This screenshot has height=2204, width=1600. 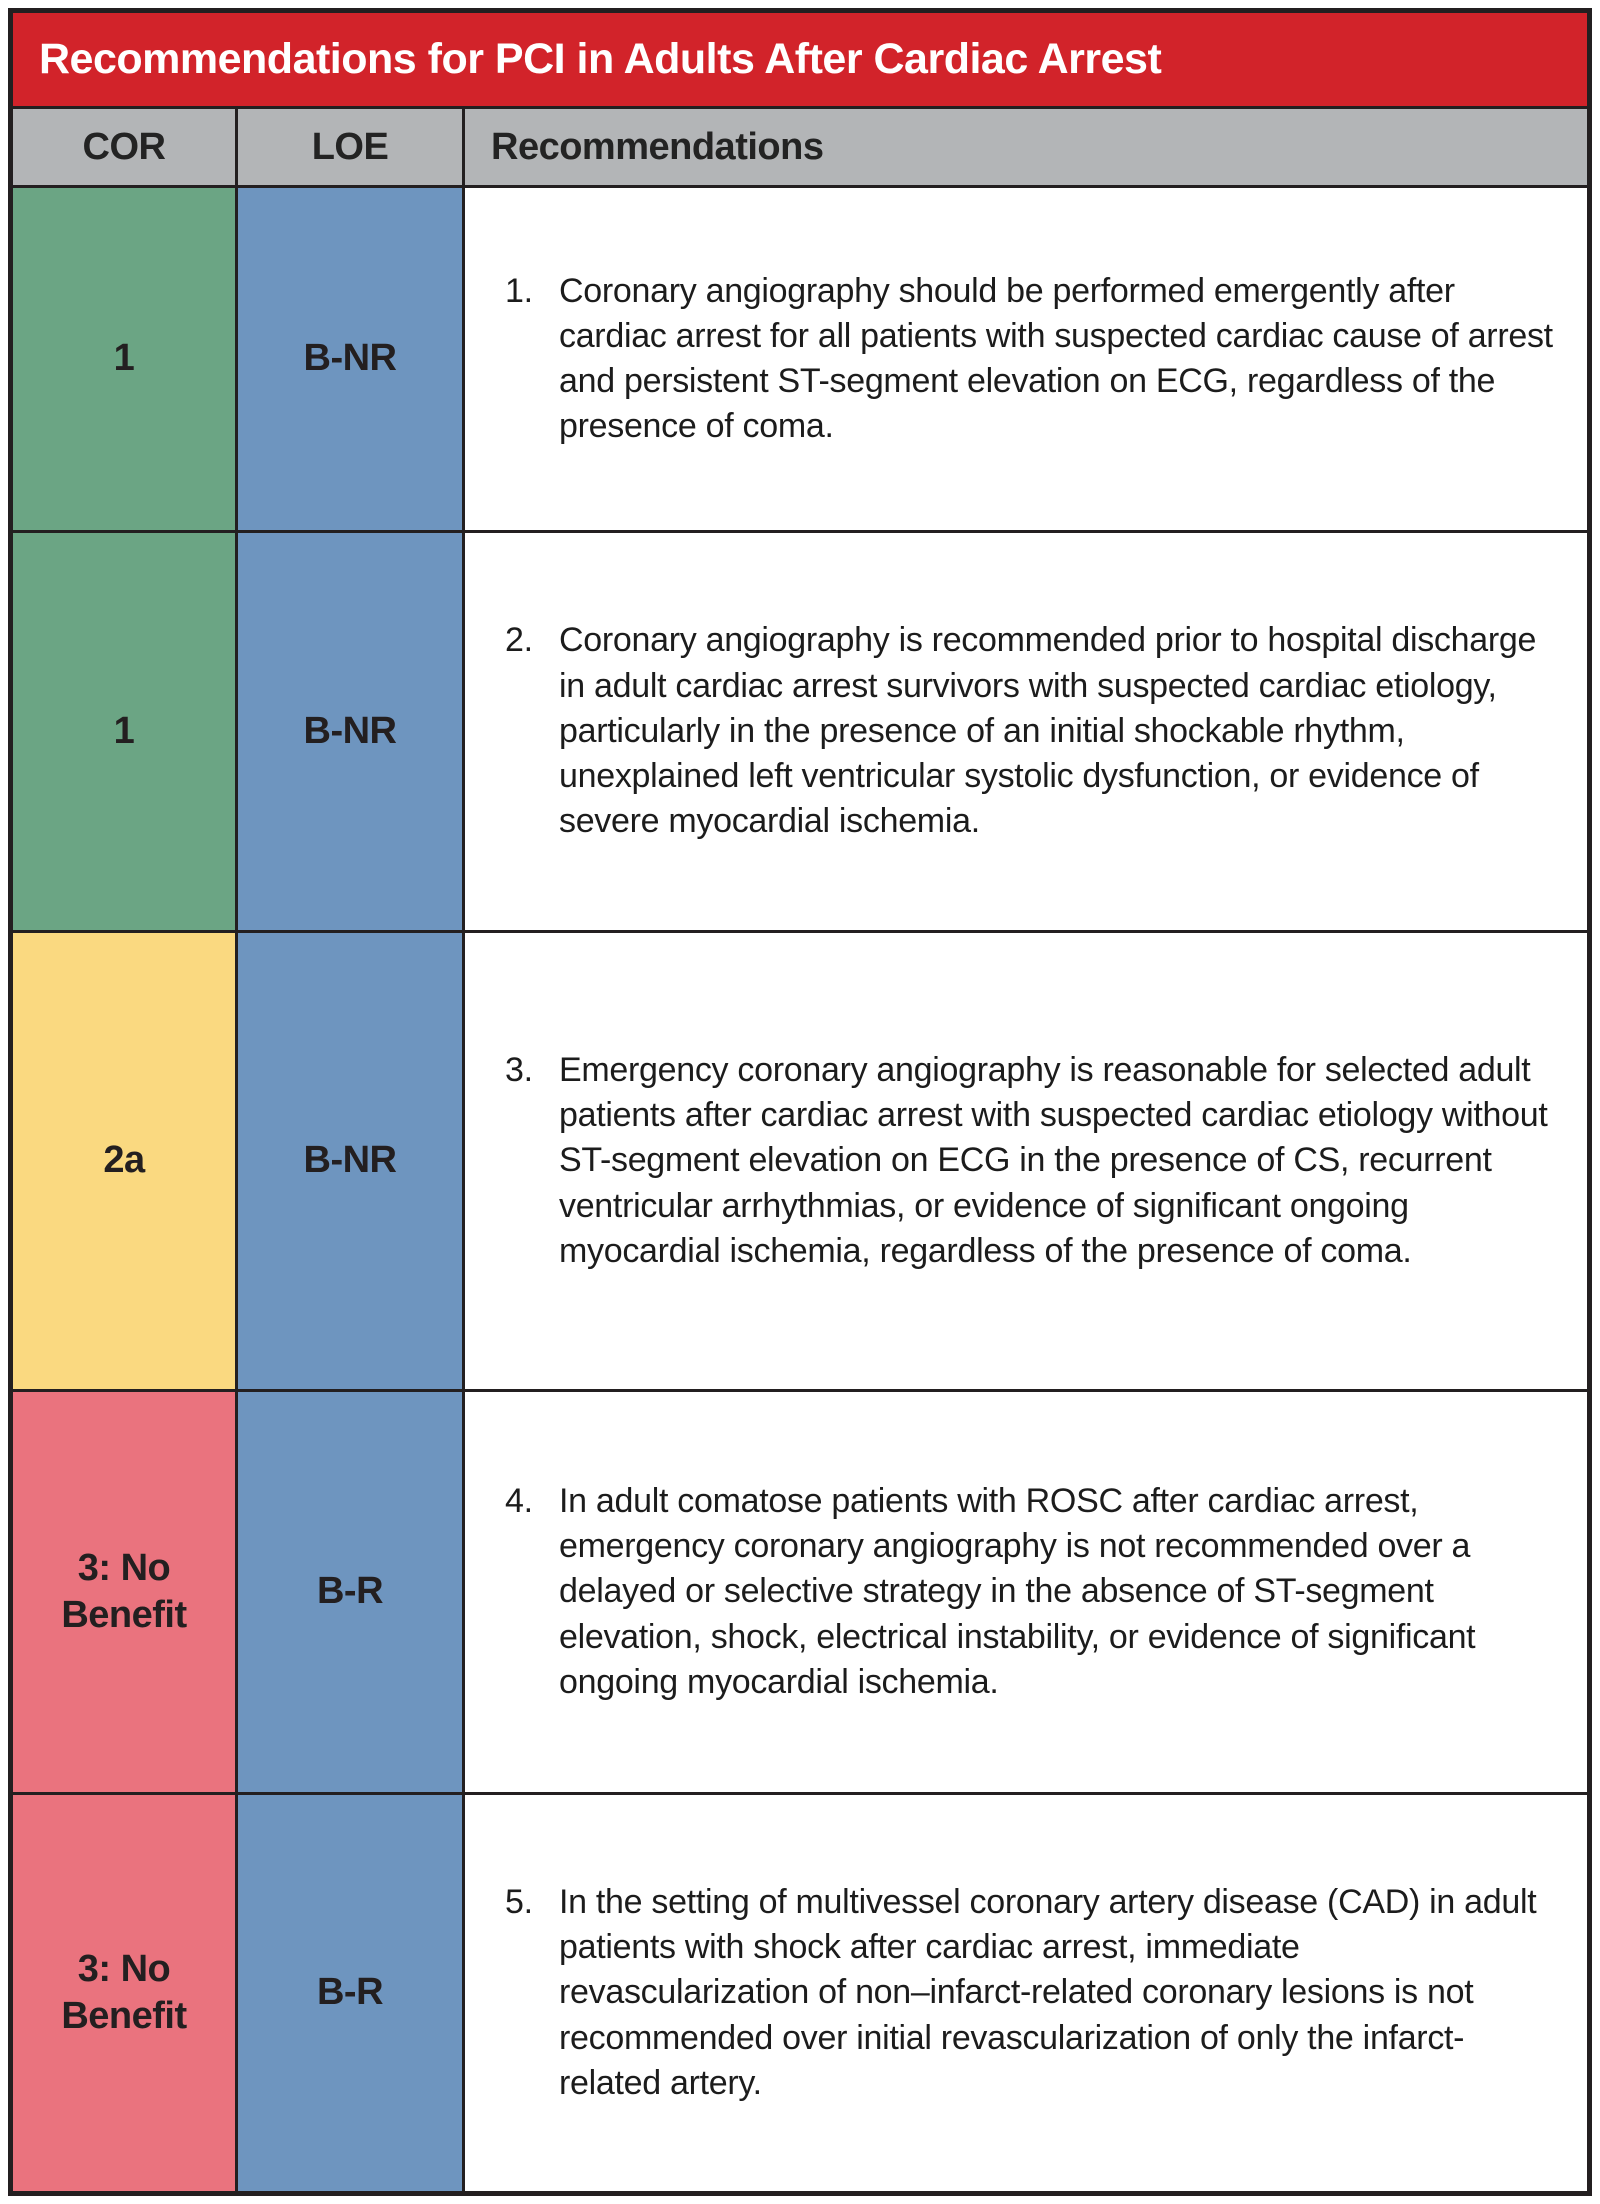 What do you see at coordinates (350, 1161) in the screenshot?
I see `loe-cell-row3: B-NR` at bounding box center [350, 1161].